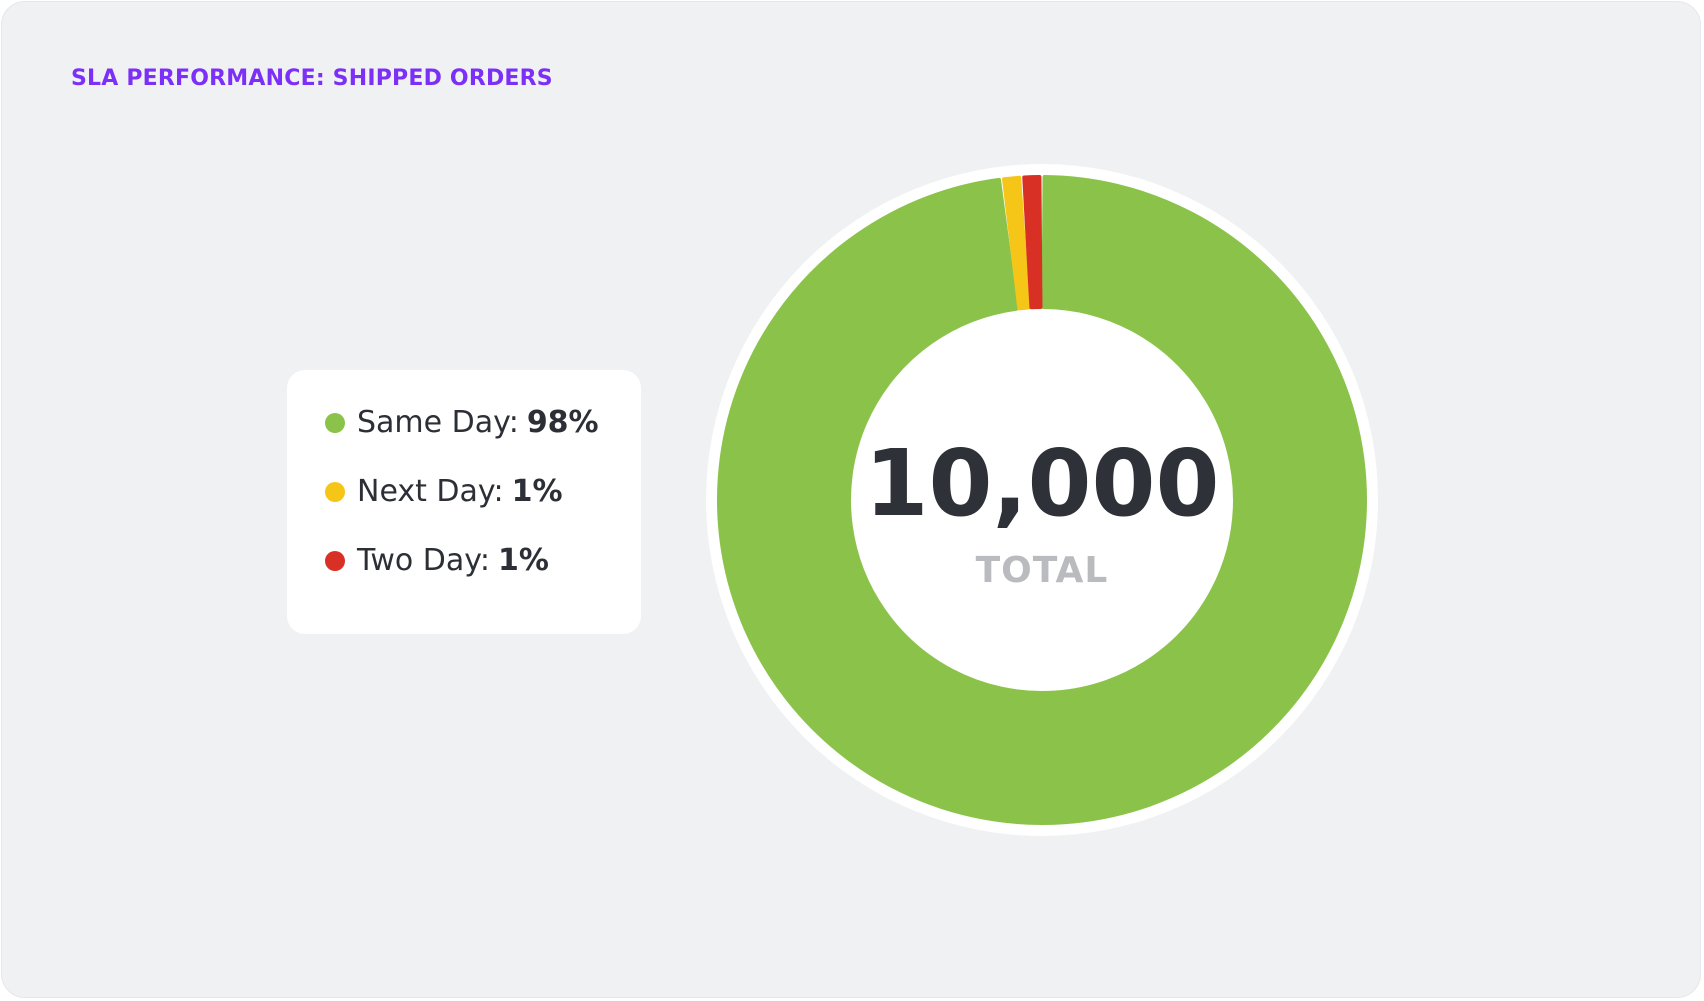 The image size is (1704, 1001). What do you see at coordinates (438, 422) in the screenshot?
I see `legend-label: Same Day:` at bounding box center [438, 422].